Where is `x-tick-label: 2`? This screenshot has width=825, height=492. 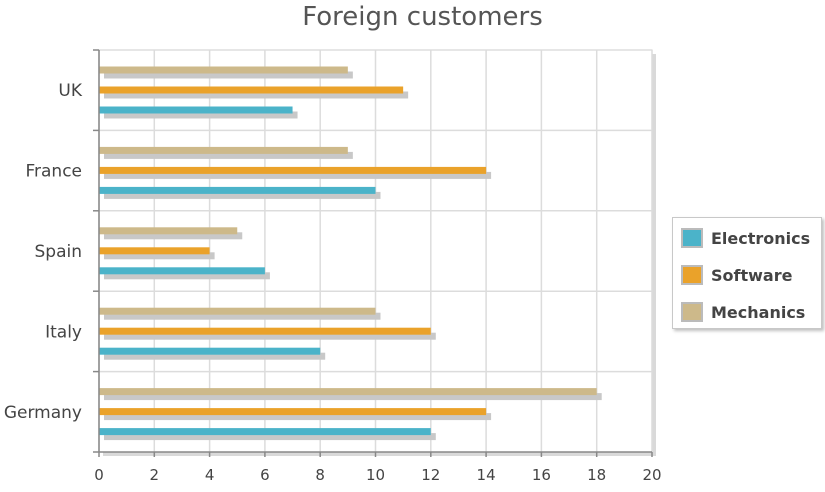 x-tick-label: 2 is located at coordinates (155, 475).